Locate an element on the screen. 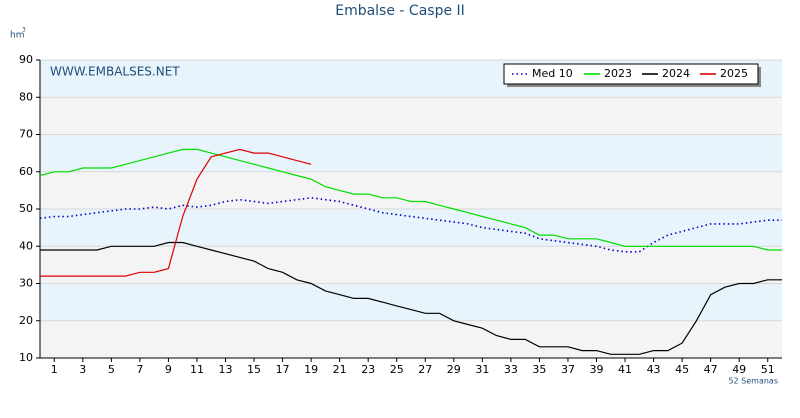 This screenshot has height=418, width=800. x-tick-label: 19 is located at coordinates (311, 369).